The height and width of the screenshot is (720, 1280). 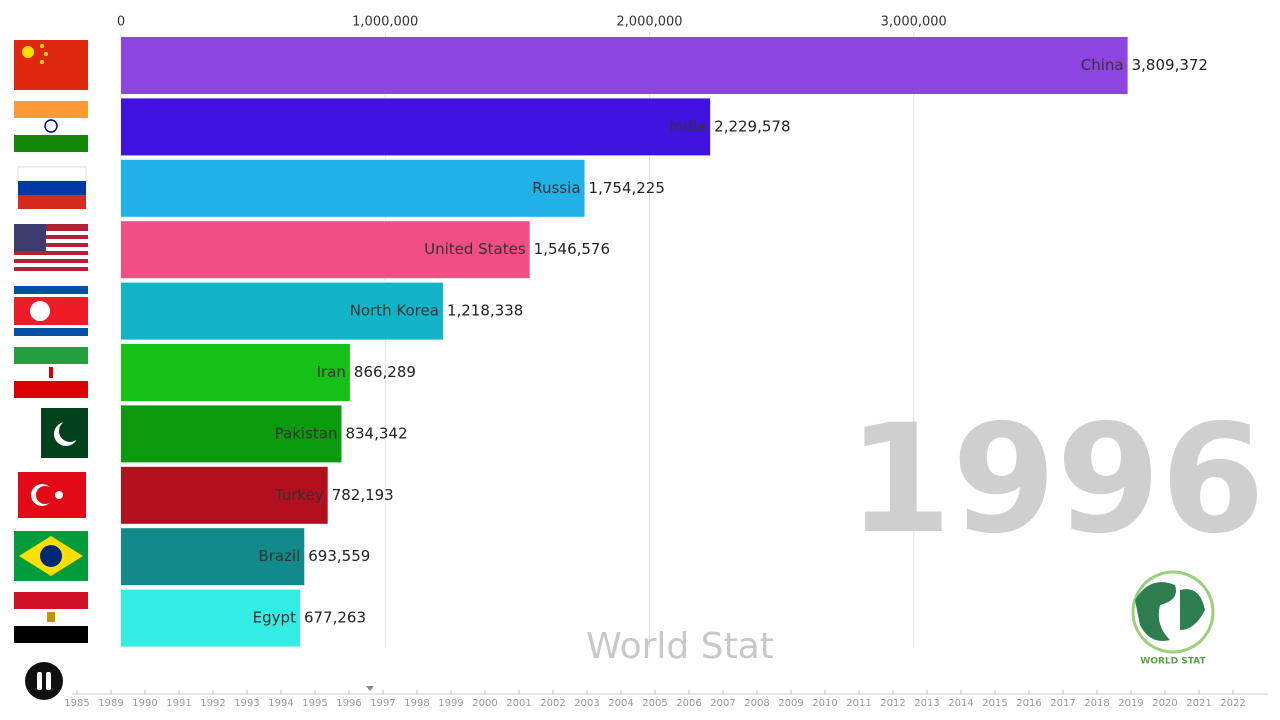 What do you see at coordinates (1164, 703) in the screenshot?
I see `timeline-year: 2020` at bounding box center [1164, 703].